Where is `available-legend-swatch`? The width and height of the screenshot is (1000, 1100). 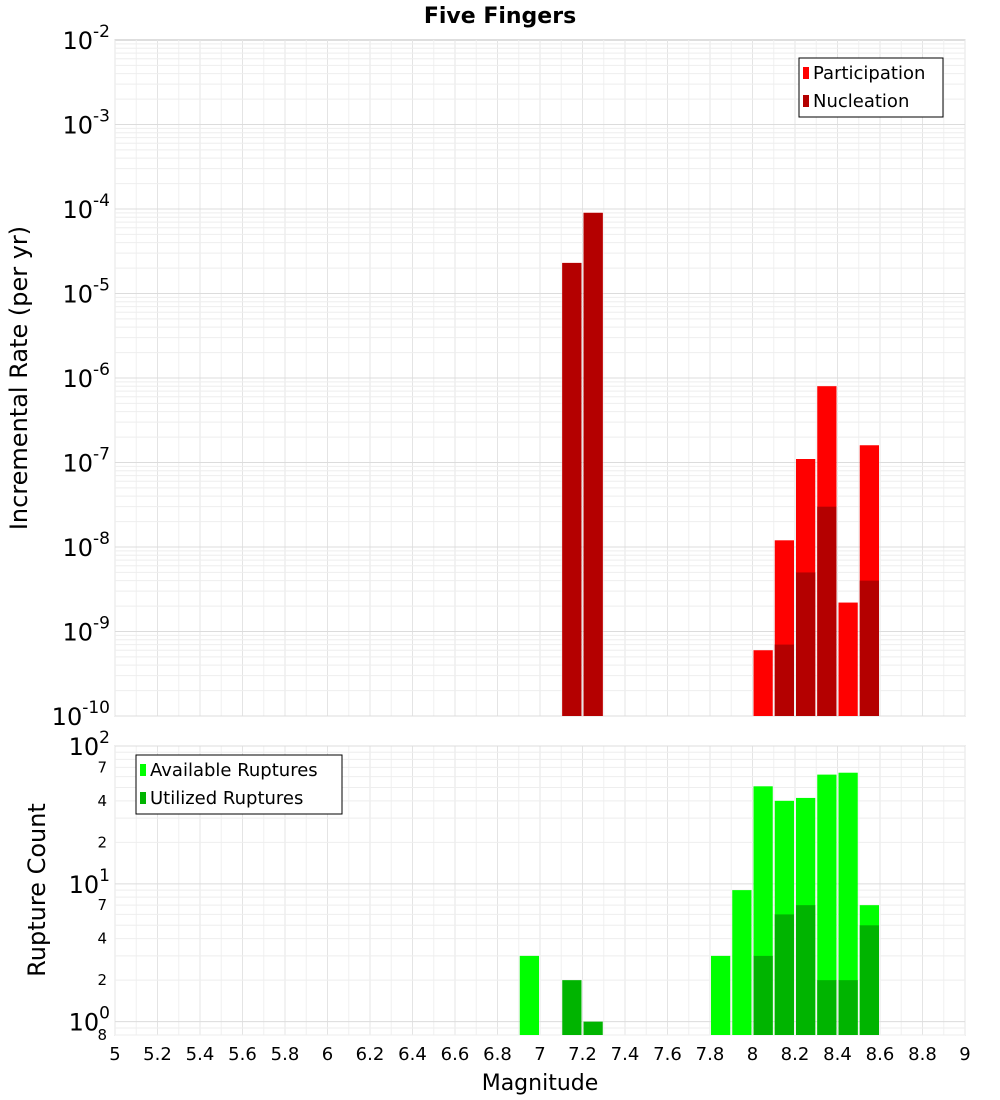 available-legend-swatch is located at coordinates (143, 770).